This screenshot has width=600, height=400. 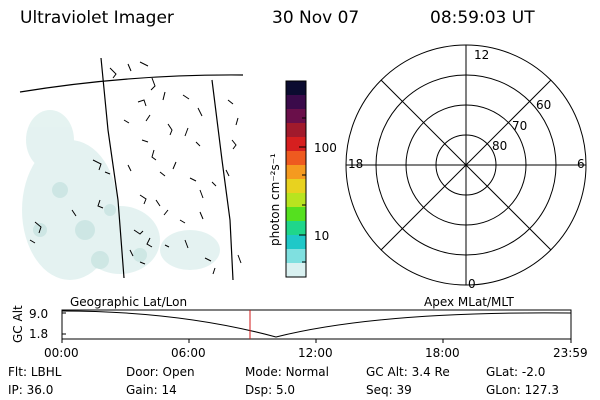 What do you see at coordinates (35, 372) in the screenshot?
I see `status-filter: Flt: LBHL` at bounding box center [35, 372].